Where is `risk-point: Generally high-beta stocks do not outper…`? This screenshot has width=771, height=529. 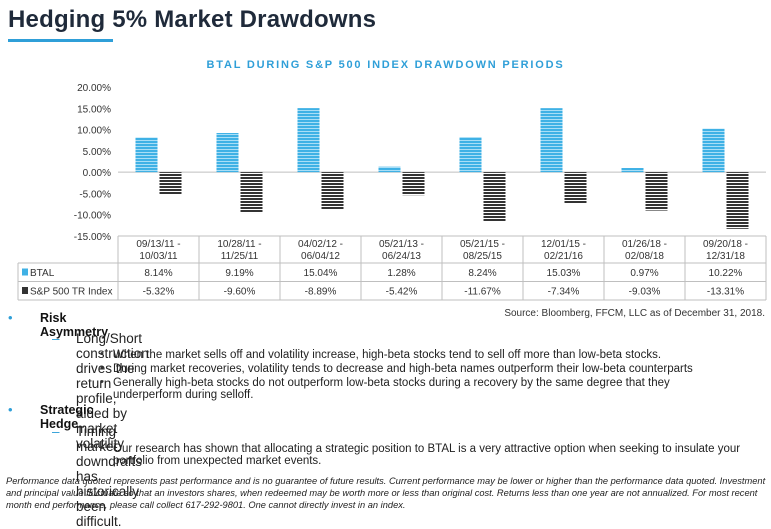
risk-point: Generally high-beta stocks do not outper… is located at coordinates (391, 389).